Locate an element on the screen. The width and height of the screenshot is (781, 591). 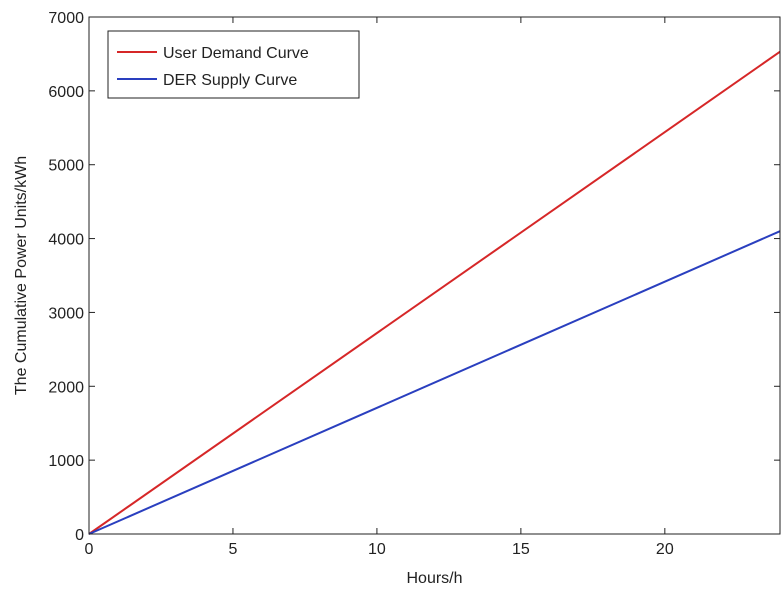
x-tick-label-0: 0 is located at coordinates (89, 549).